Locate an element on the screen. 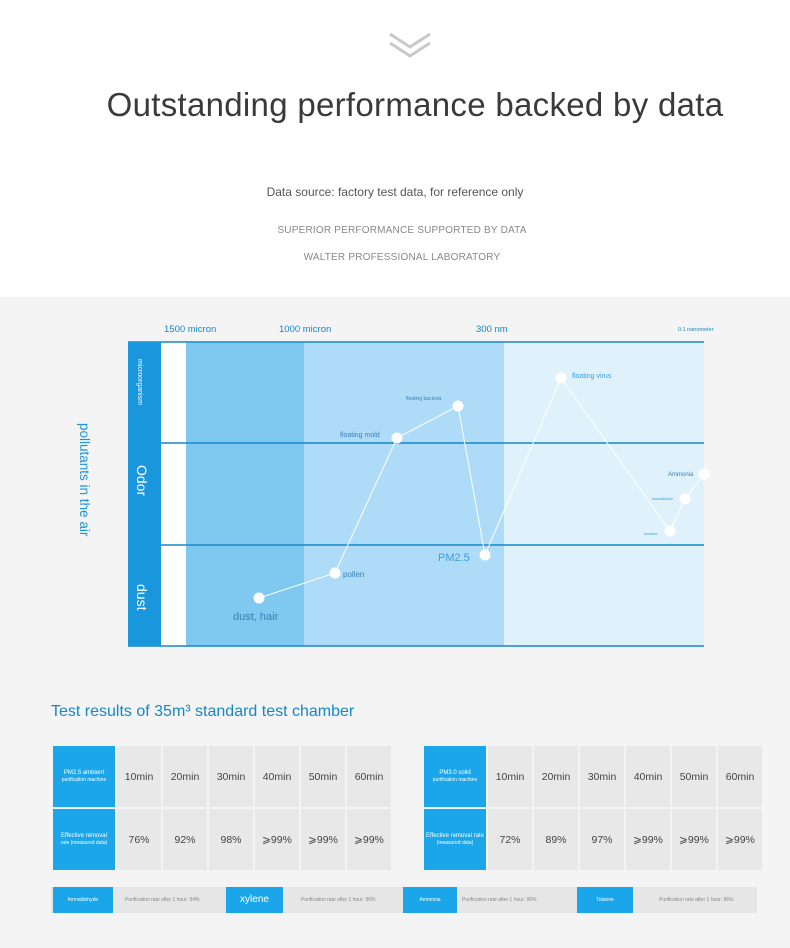  chevron-down-icon is located at coordinates (410, 45).